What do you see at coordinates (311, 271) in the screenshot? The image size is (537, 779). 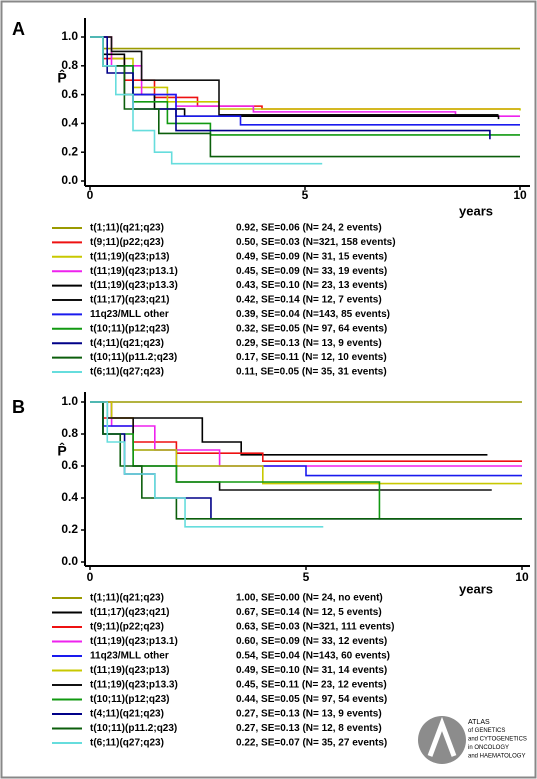 I see `legend-summary: 0.45, SE=0.09 (N= 33, 19 events)` at bounding box center [311, 271].